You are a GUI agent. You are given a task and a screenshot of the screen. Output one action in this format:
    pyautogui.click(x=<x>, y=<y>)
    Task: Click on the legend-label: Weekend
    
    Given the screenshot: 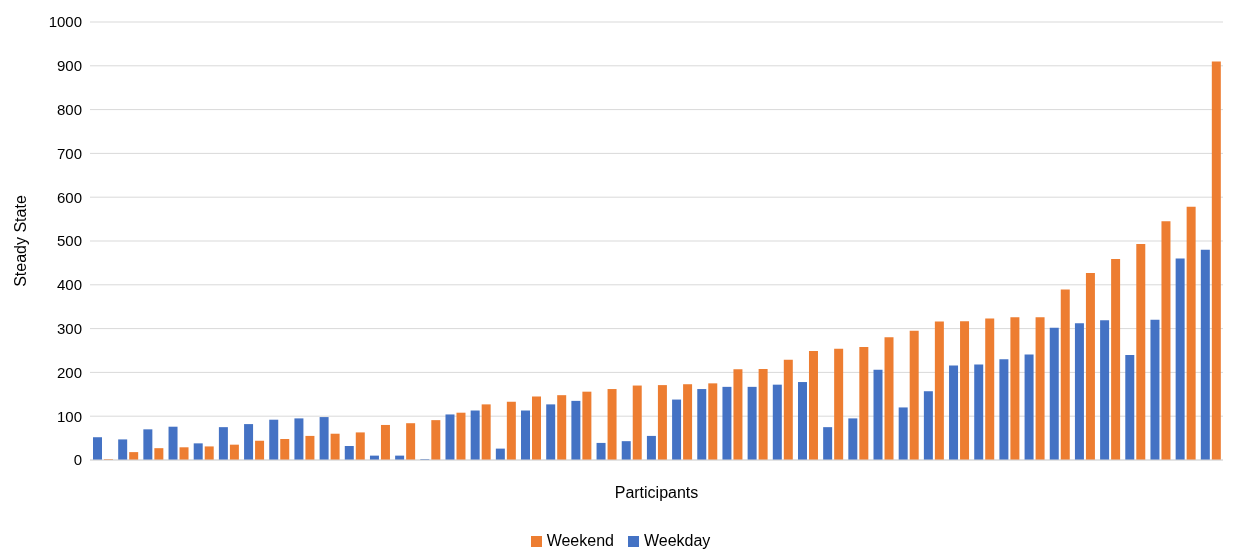 What is the action you would take?
    pyautogui.click(x=580, y=541)
    